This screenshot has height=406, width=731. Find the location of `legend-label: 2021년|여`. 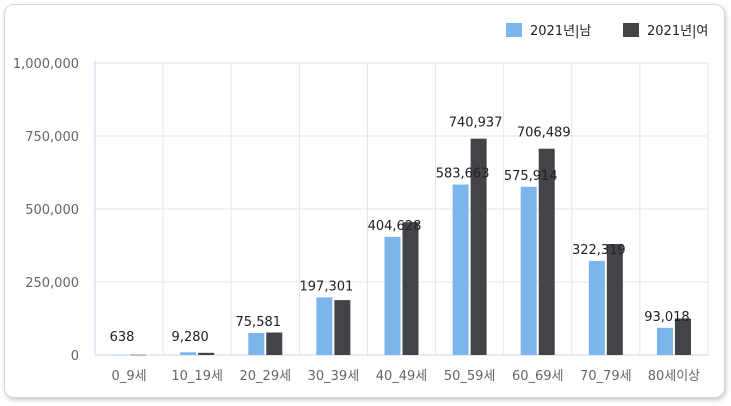

legend-label: 2021년|여 is located at coordinates (677, 31).